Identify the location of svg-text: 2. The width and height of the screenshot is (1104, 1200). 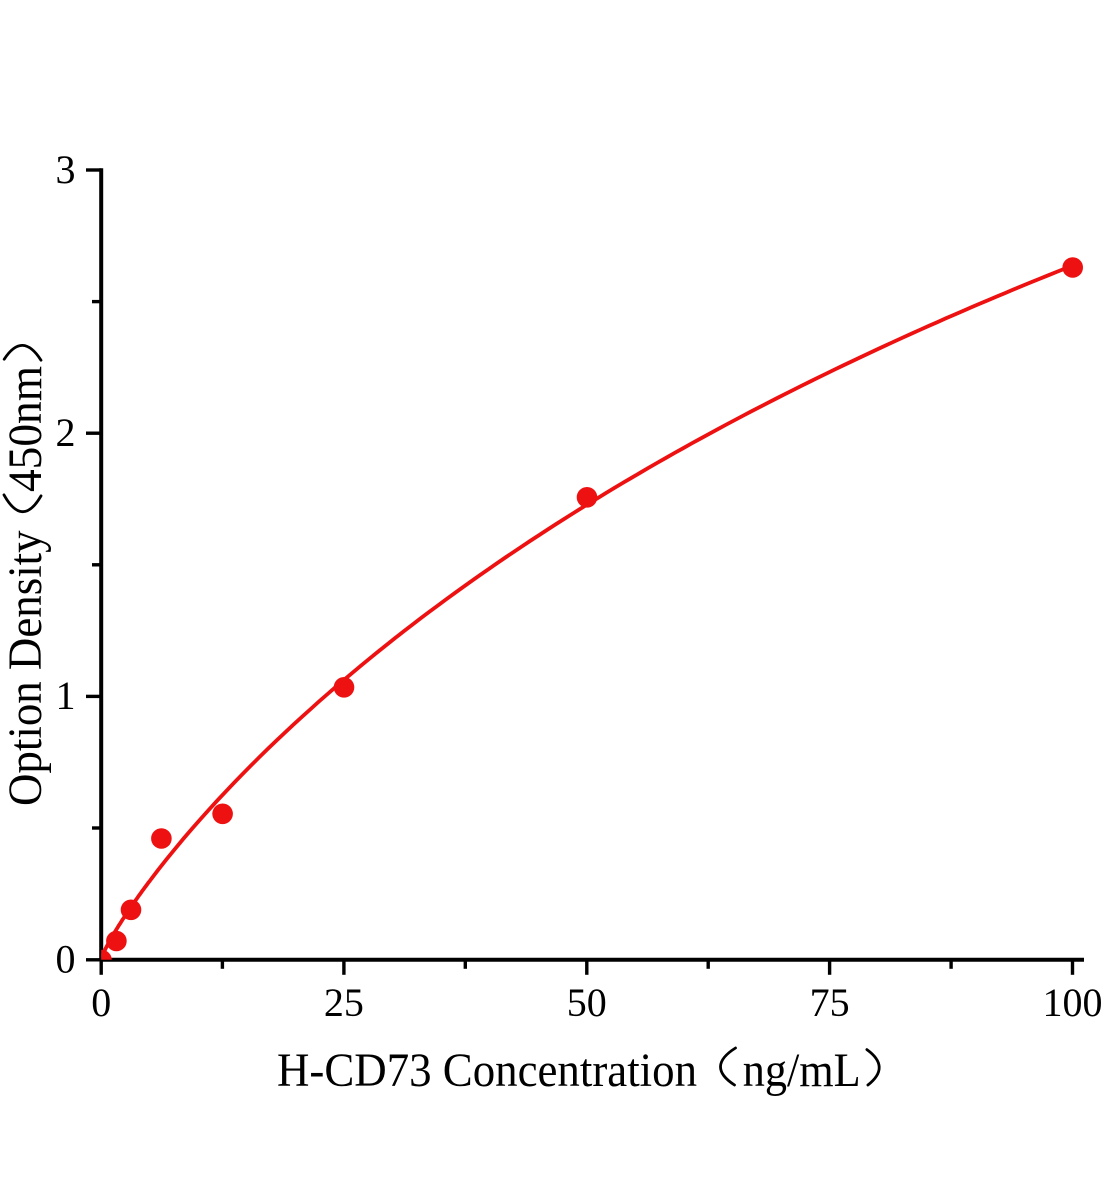
(66, 432).